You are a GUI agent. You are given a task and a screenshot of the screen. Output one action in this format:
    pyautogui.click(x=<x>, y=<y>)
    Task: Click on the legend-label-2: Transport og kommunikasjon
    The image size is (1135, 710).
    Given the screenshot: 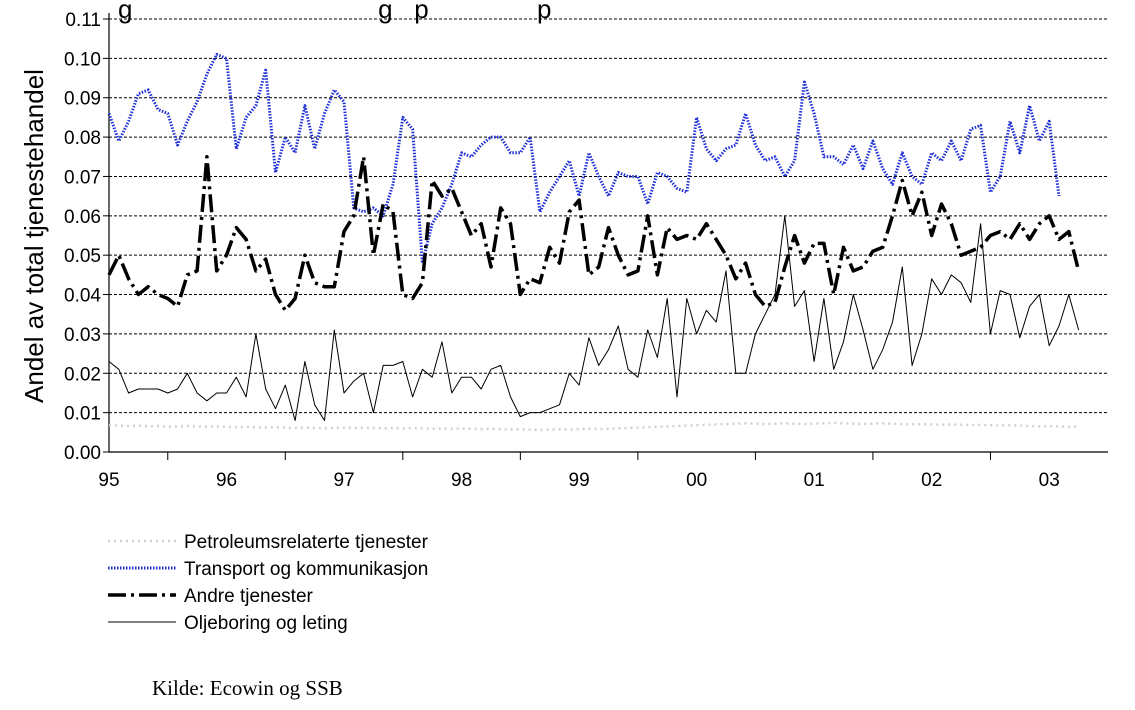 What is the action you would take?
    pyautogui.click(x=306, y=569)
    